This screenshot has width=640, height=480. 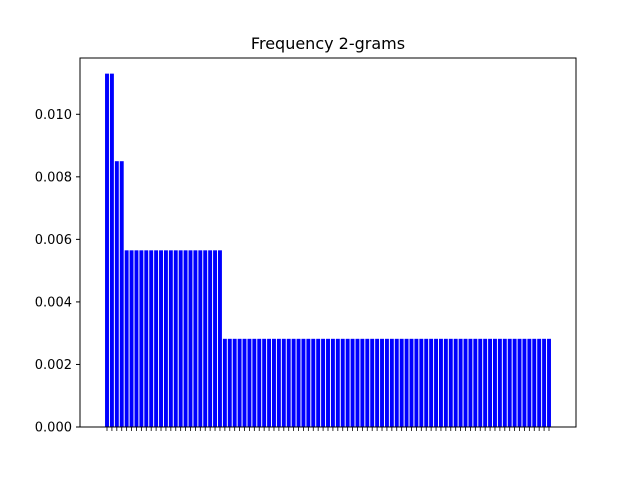 What do you see at coordinates (328, 43) in the screenshot?
I see `chart-title: Frequency 2-grams` at bounding box center [328, 43].